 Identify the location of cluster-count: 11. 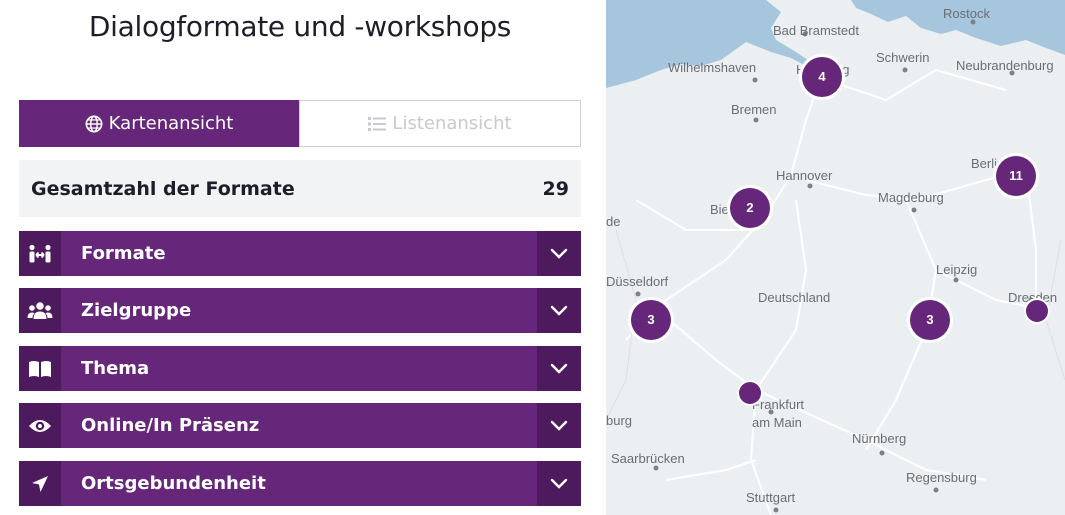
(1016, 175).